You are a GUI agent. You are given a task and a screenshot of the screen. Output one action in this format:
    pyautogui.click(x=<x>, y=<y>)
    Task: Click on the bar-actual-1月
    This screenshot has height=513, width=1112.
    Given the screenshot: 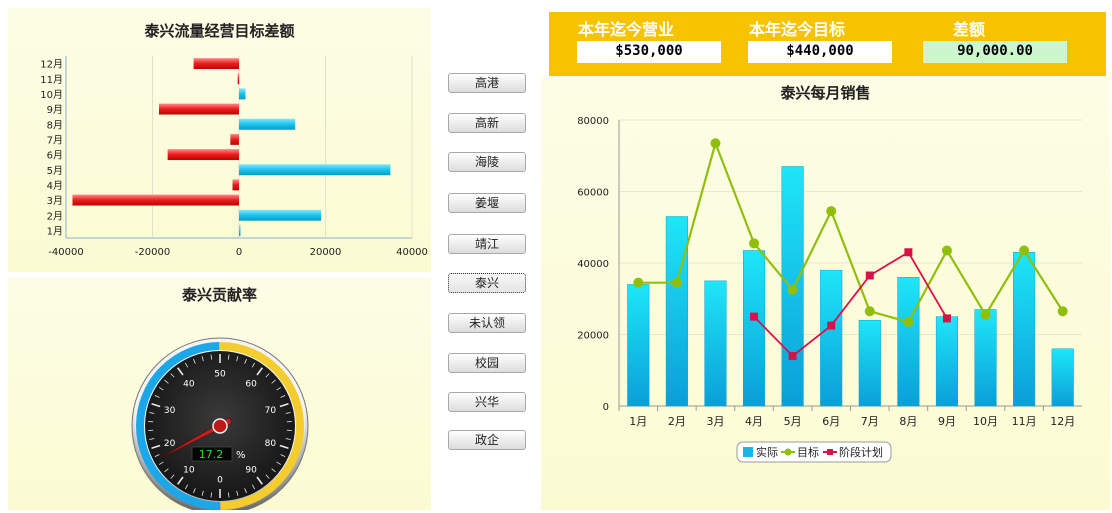 What is the action you would take?
    pyautogui.click(x=638, y=345)
    